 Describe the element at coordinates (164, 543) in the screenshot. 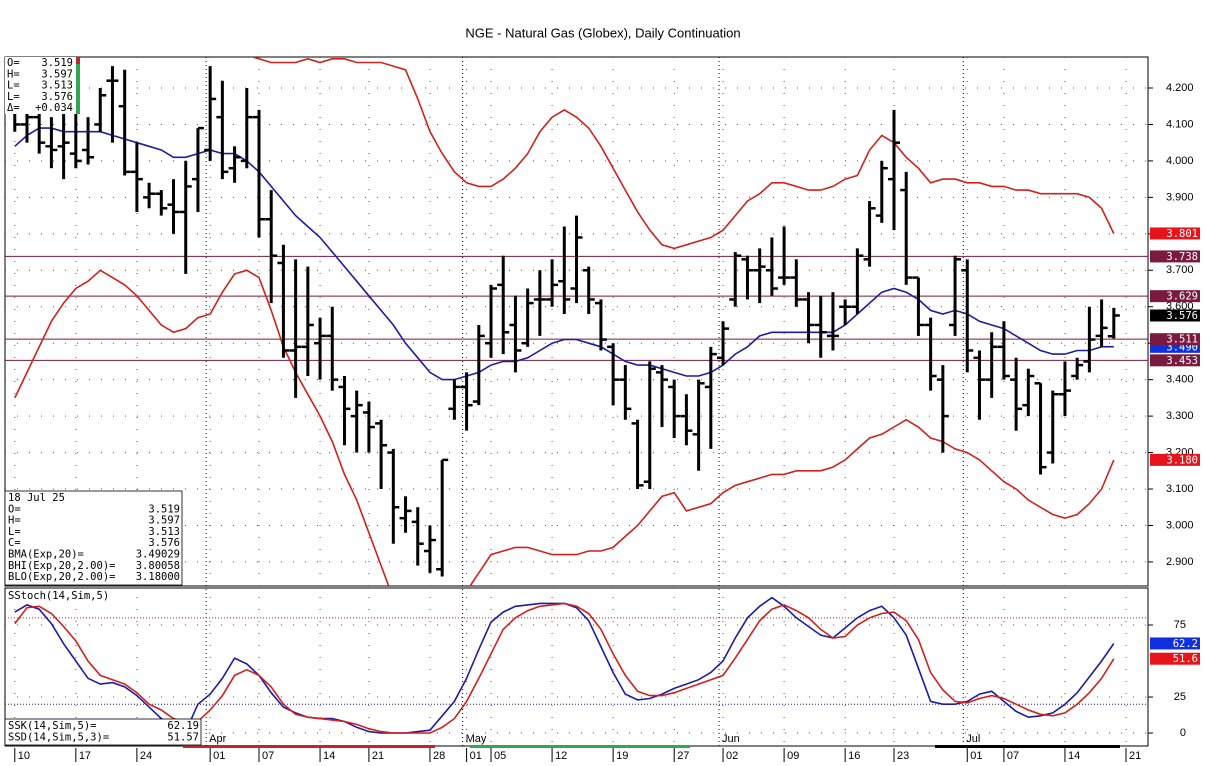

I see `info-value: 3.576` at that location.